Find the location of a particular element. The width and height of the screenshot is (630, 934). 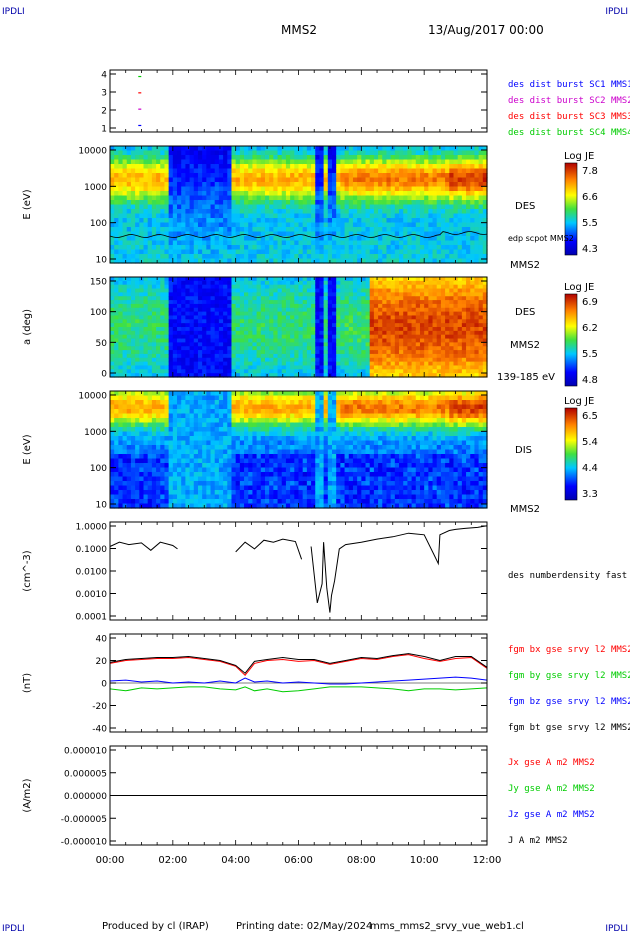

colorbar-tick-label: 4.3 is located at coordinates (590, 249).